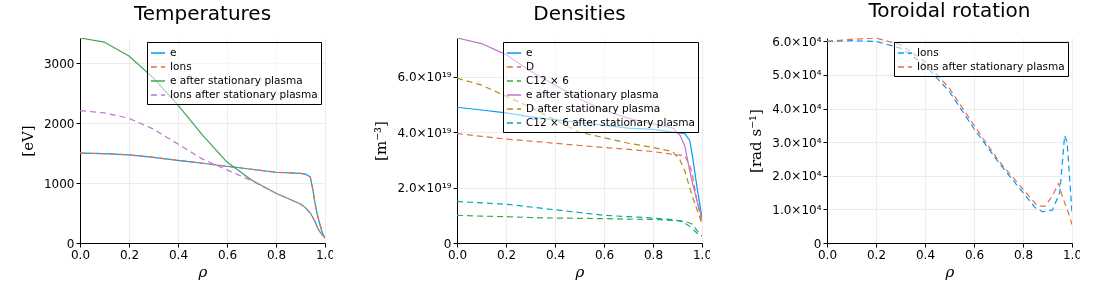 This screenshot has width=1100, height=290. What do you see at coordinates (579, 13) in the screenshot?
I see `chart-title: Densities` at bounding box center [579, 13].